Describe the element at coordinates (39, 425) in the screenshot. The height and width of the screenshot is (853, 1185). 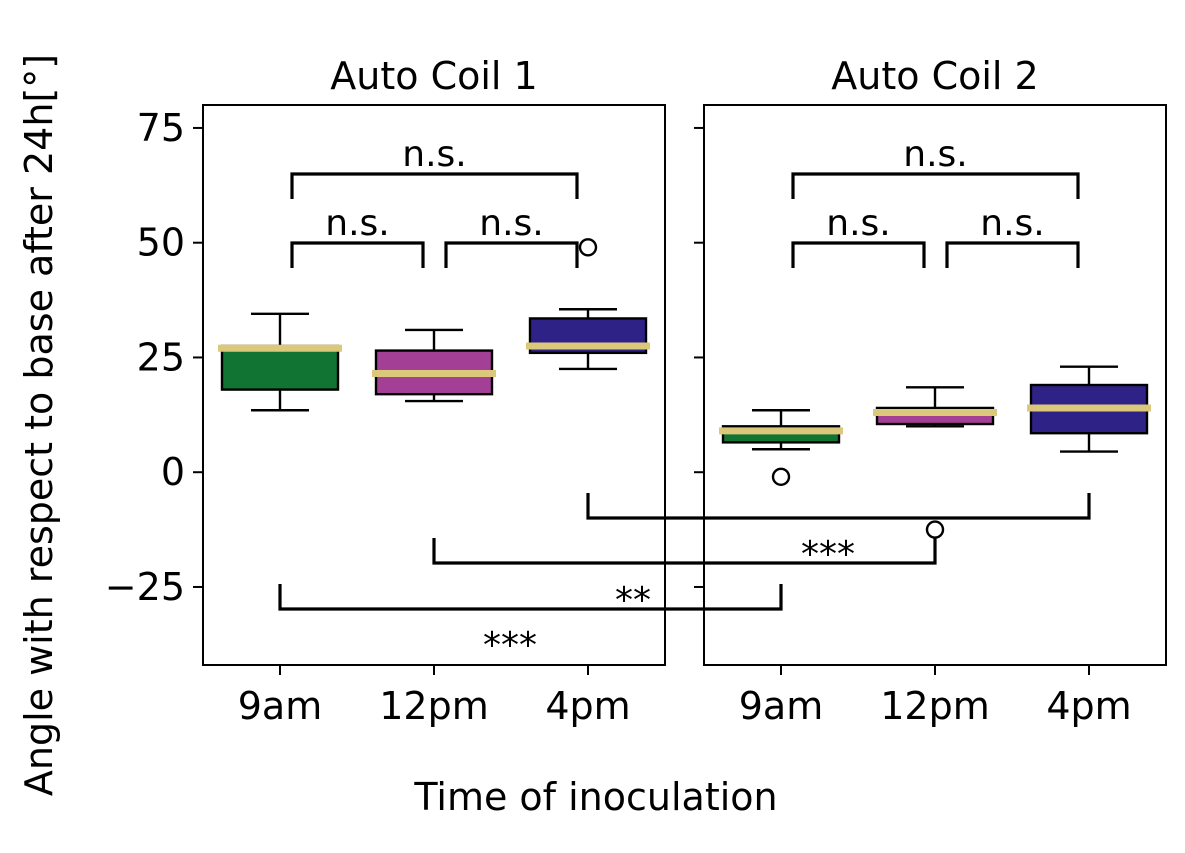
I see `y-axis-label: Angle with respect to base after 24h[°]` at that location.